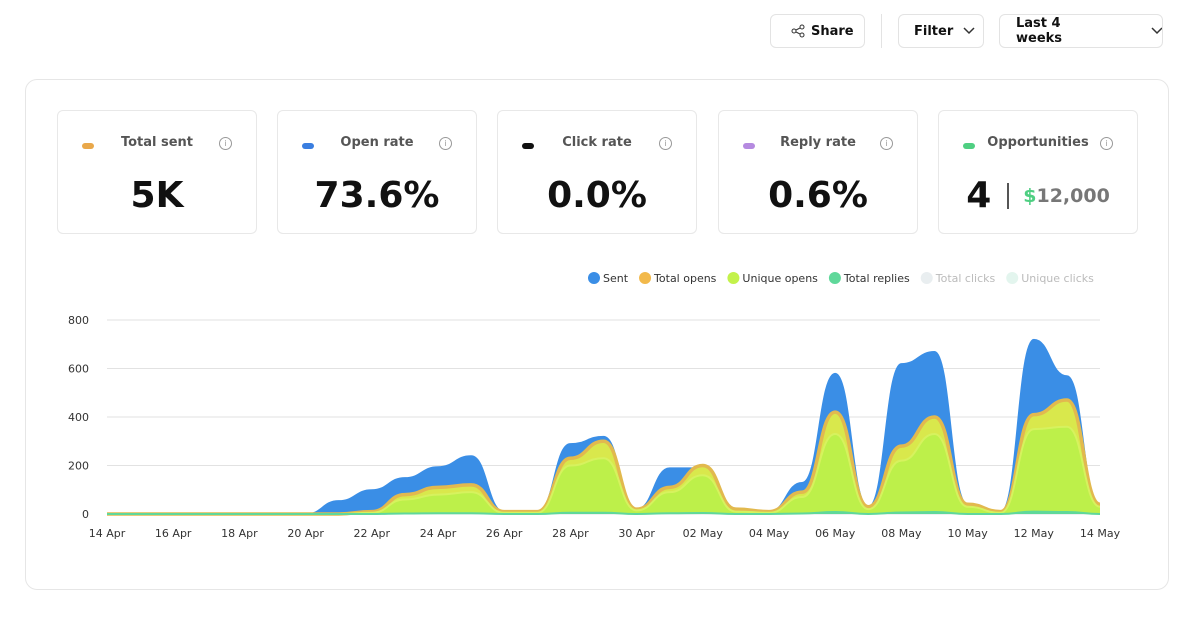  Describe the element at coordinates (1039, 31) in the screenshot. I see `range-label: Last 4 weeks` at that location.